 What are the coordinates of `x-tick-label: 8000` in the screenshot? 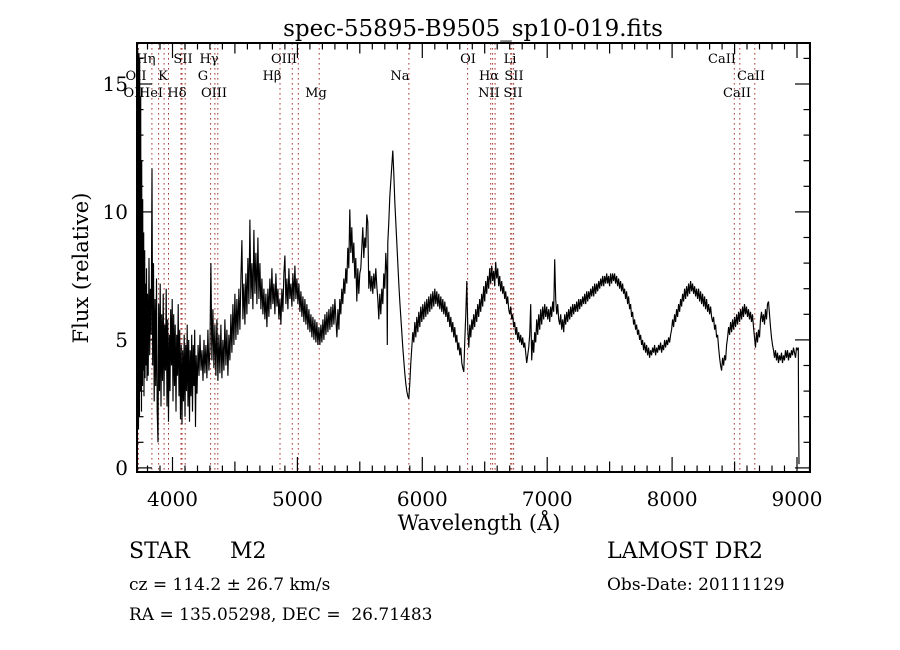 It's located at (672, 499).